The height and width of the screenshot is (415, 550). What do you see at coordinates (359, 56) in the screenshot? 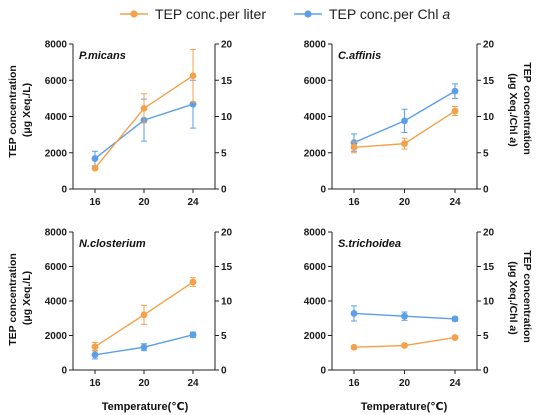
I see `panel-title: C.affinis` at bounding box center [359, 56].